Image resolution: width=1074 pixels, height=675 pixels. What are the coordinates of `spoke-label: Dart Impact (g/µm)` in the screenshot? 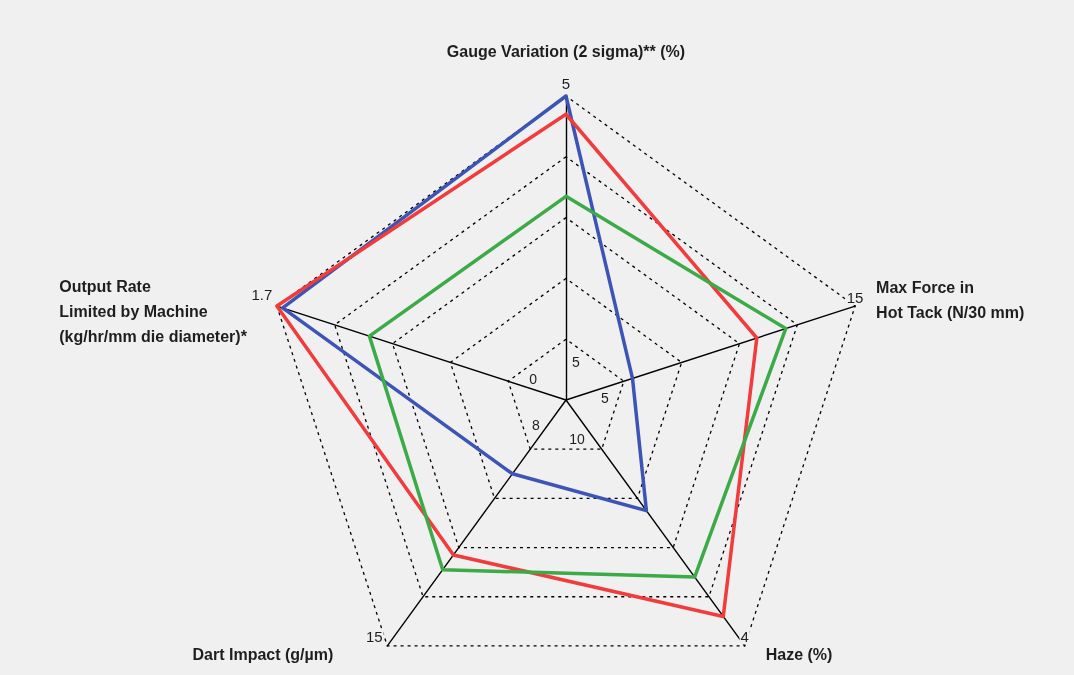 It's located at (263, 655).